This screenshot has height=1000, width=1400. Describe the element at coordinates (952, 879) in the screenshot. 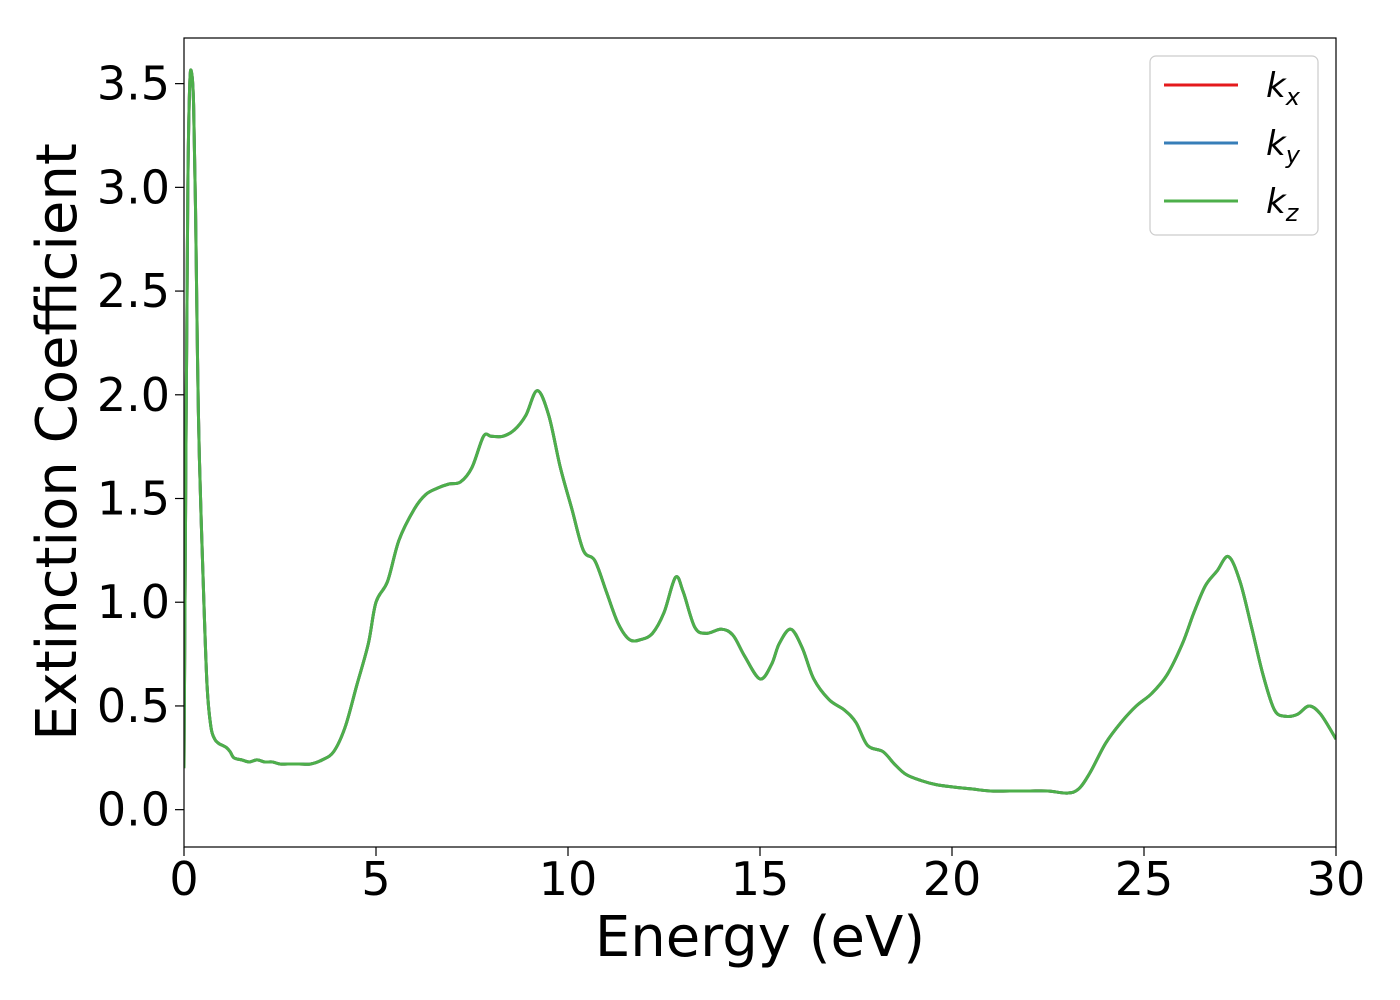

I see `x-tick-label: 20` at that location.